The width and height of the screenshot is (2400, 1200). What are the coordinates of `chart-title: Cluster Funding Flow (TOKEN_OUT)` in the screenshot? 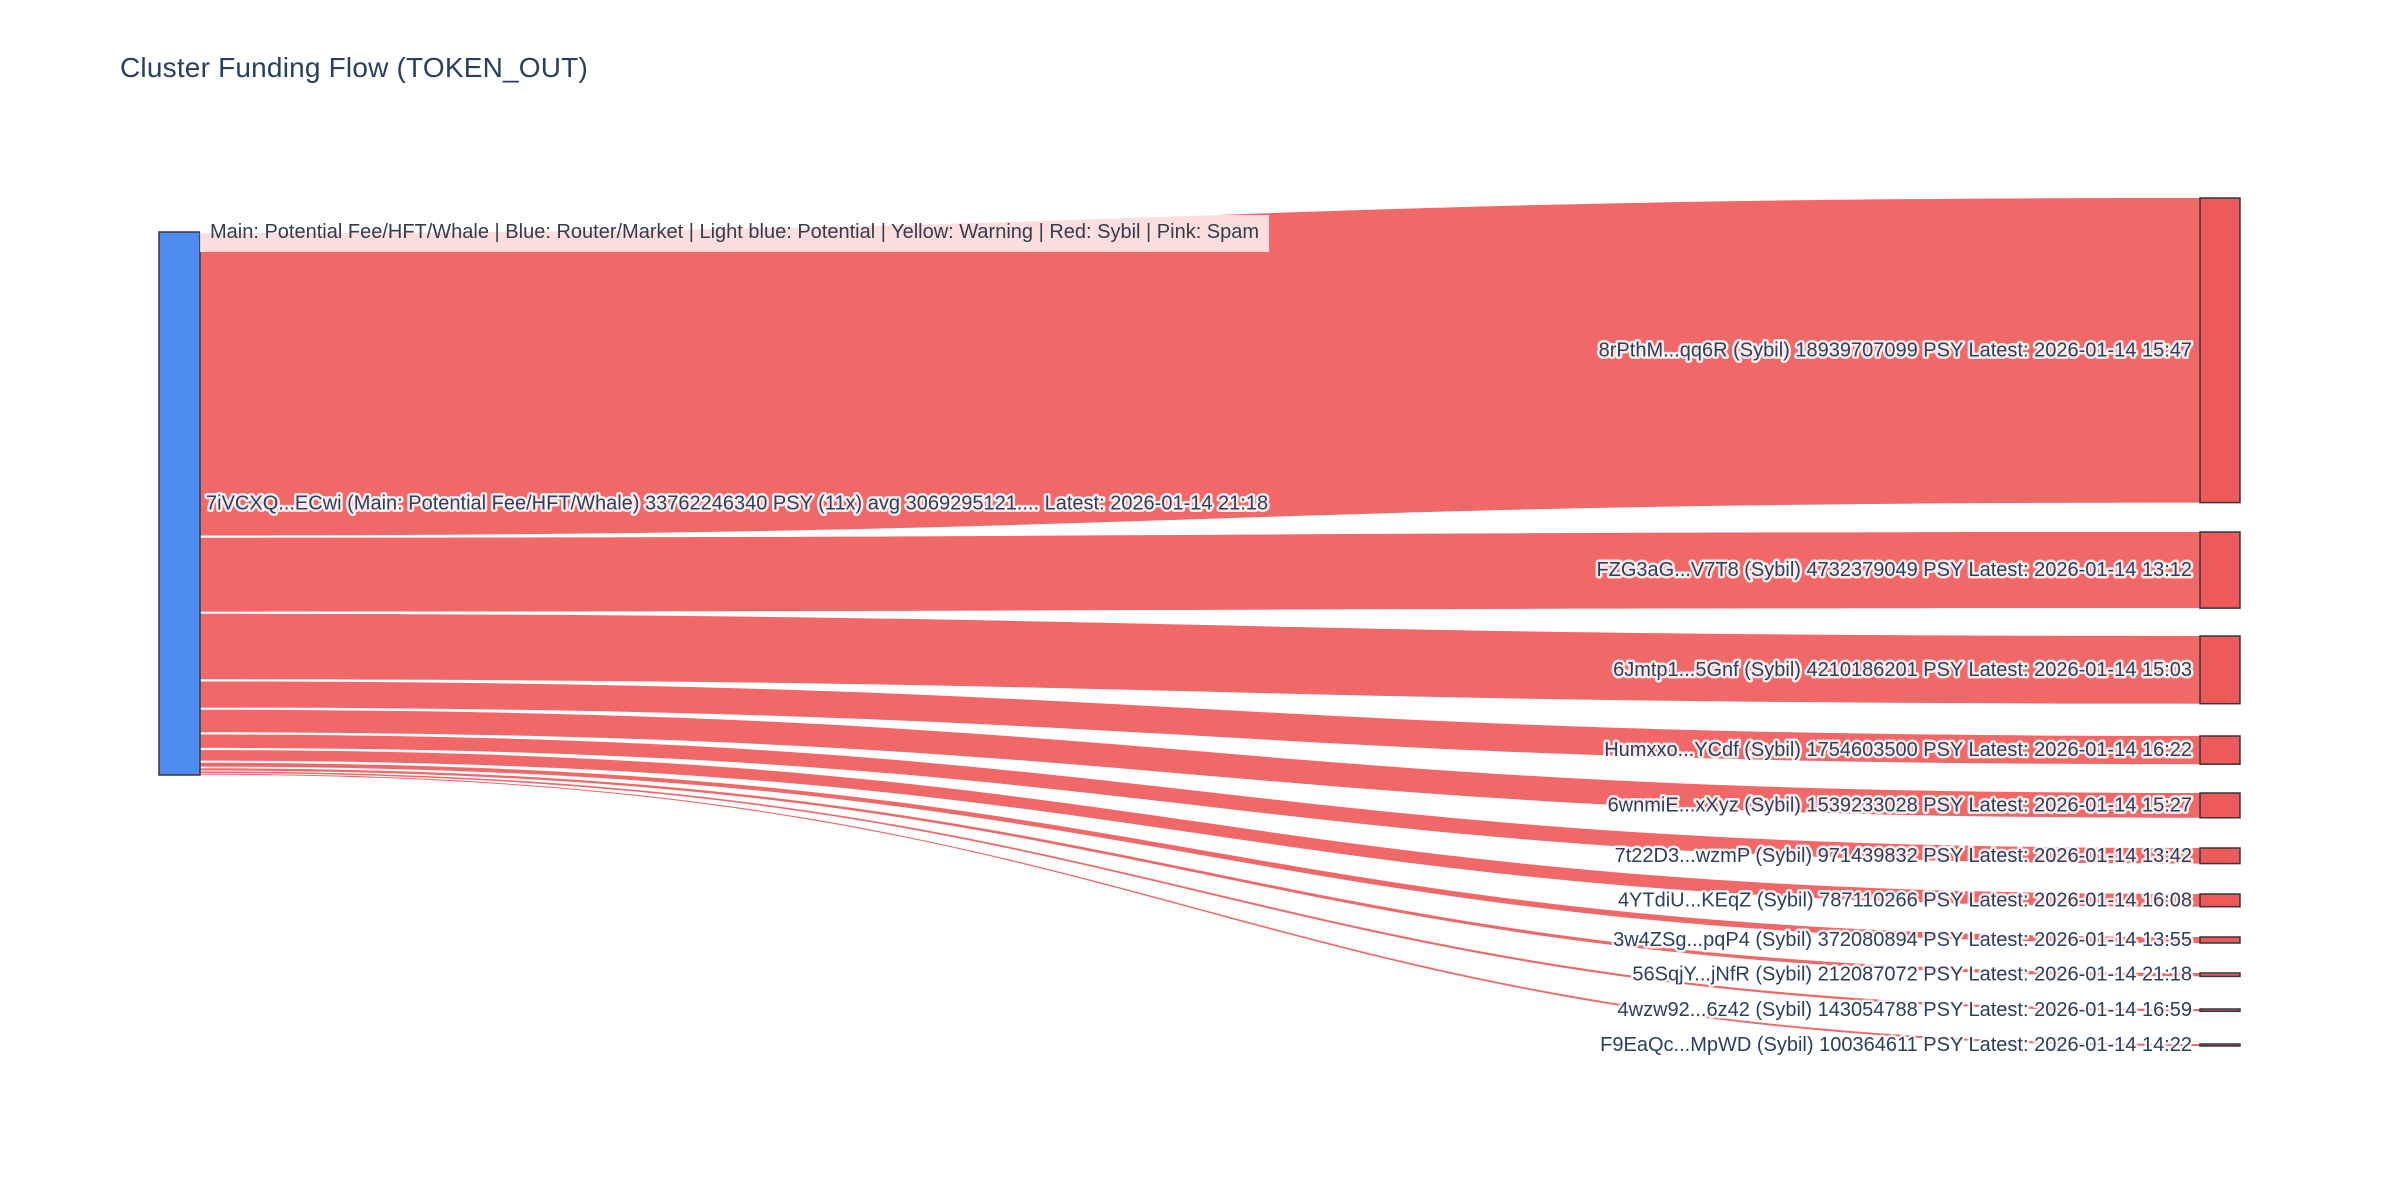 It's located at (354, 67).